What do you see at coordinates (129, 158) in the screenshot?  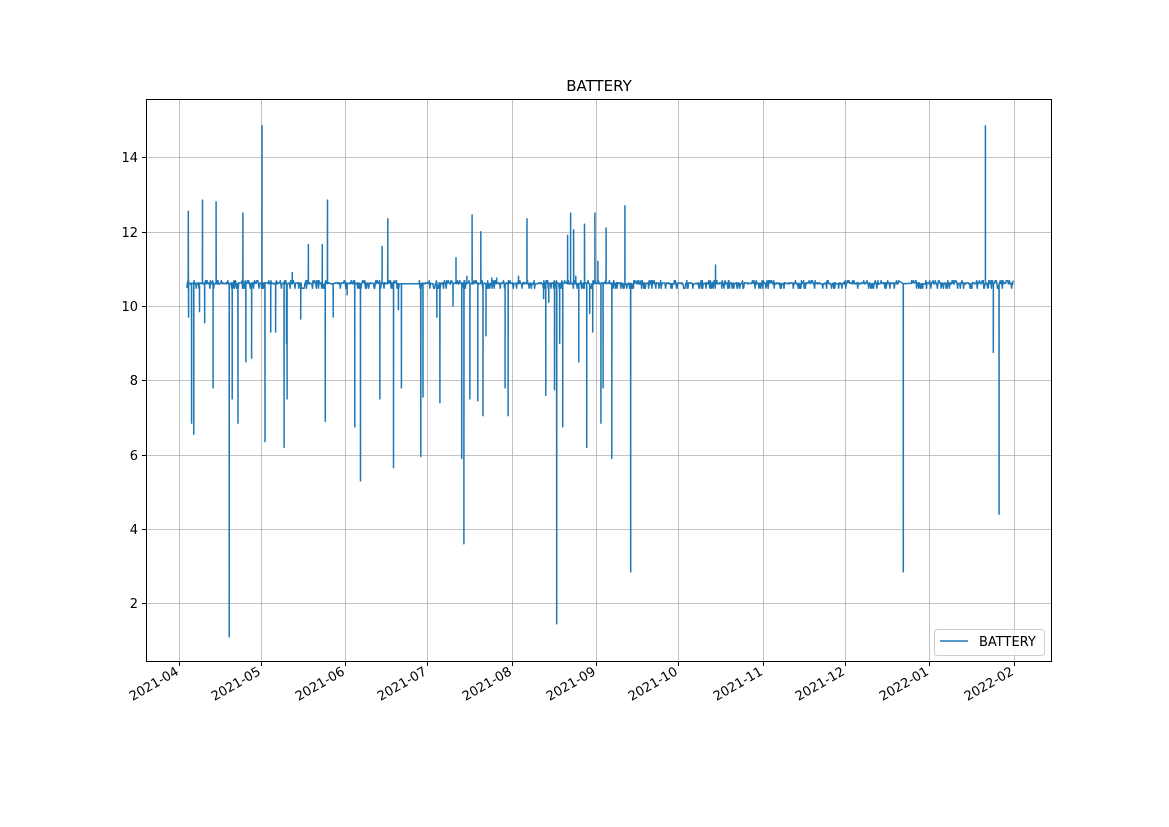 I see `y-tick-label: 14` at bounding box center [129, 158].